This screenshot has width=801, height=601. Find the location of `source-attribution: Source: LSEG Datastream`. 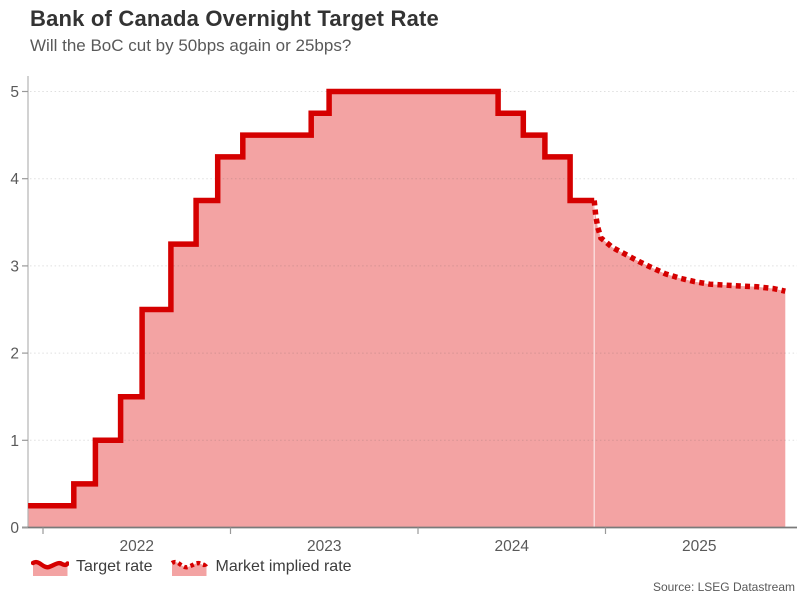

source-attribution: Source: LSEG Datastream is located at coordinates (723, 587).